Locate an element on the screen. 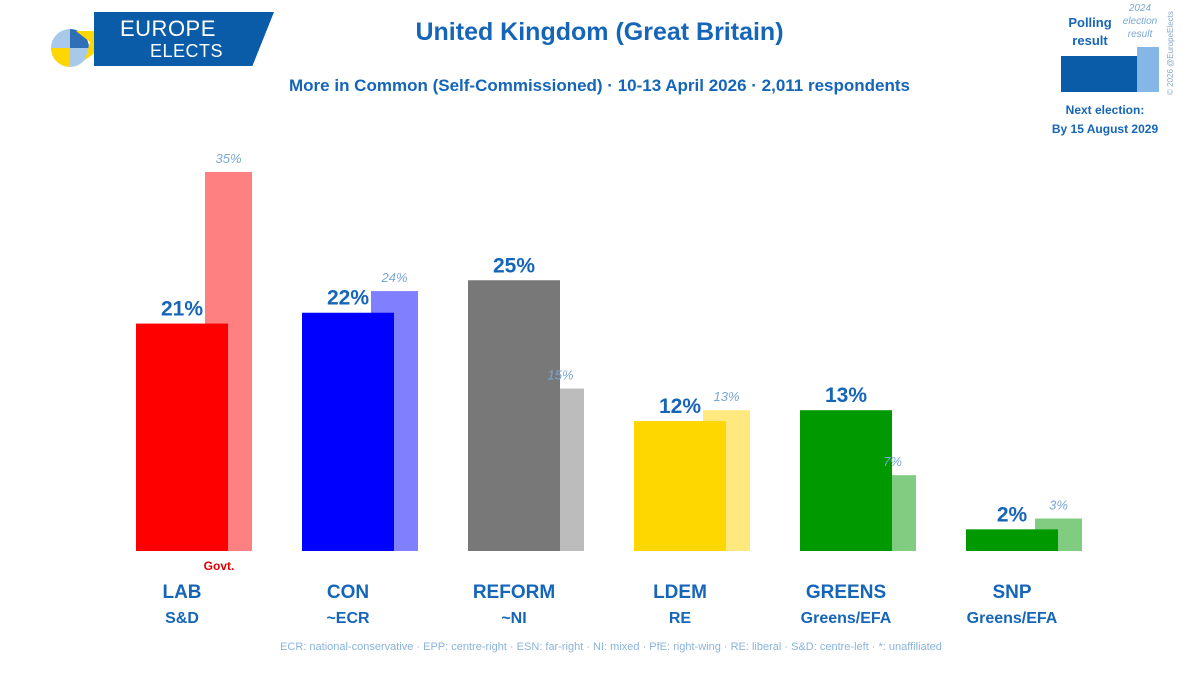 This screenshot has height=691, width=1199. value-label-previous-snp: 3% is located at coordinates (1058, 505).